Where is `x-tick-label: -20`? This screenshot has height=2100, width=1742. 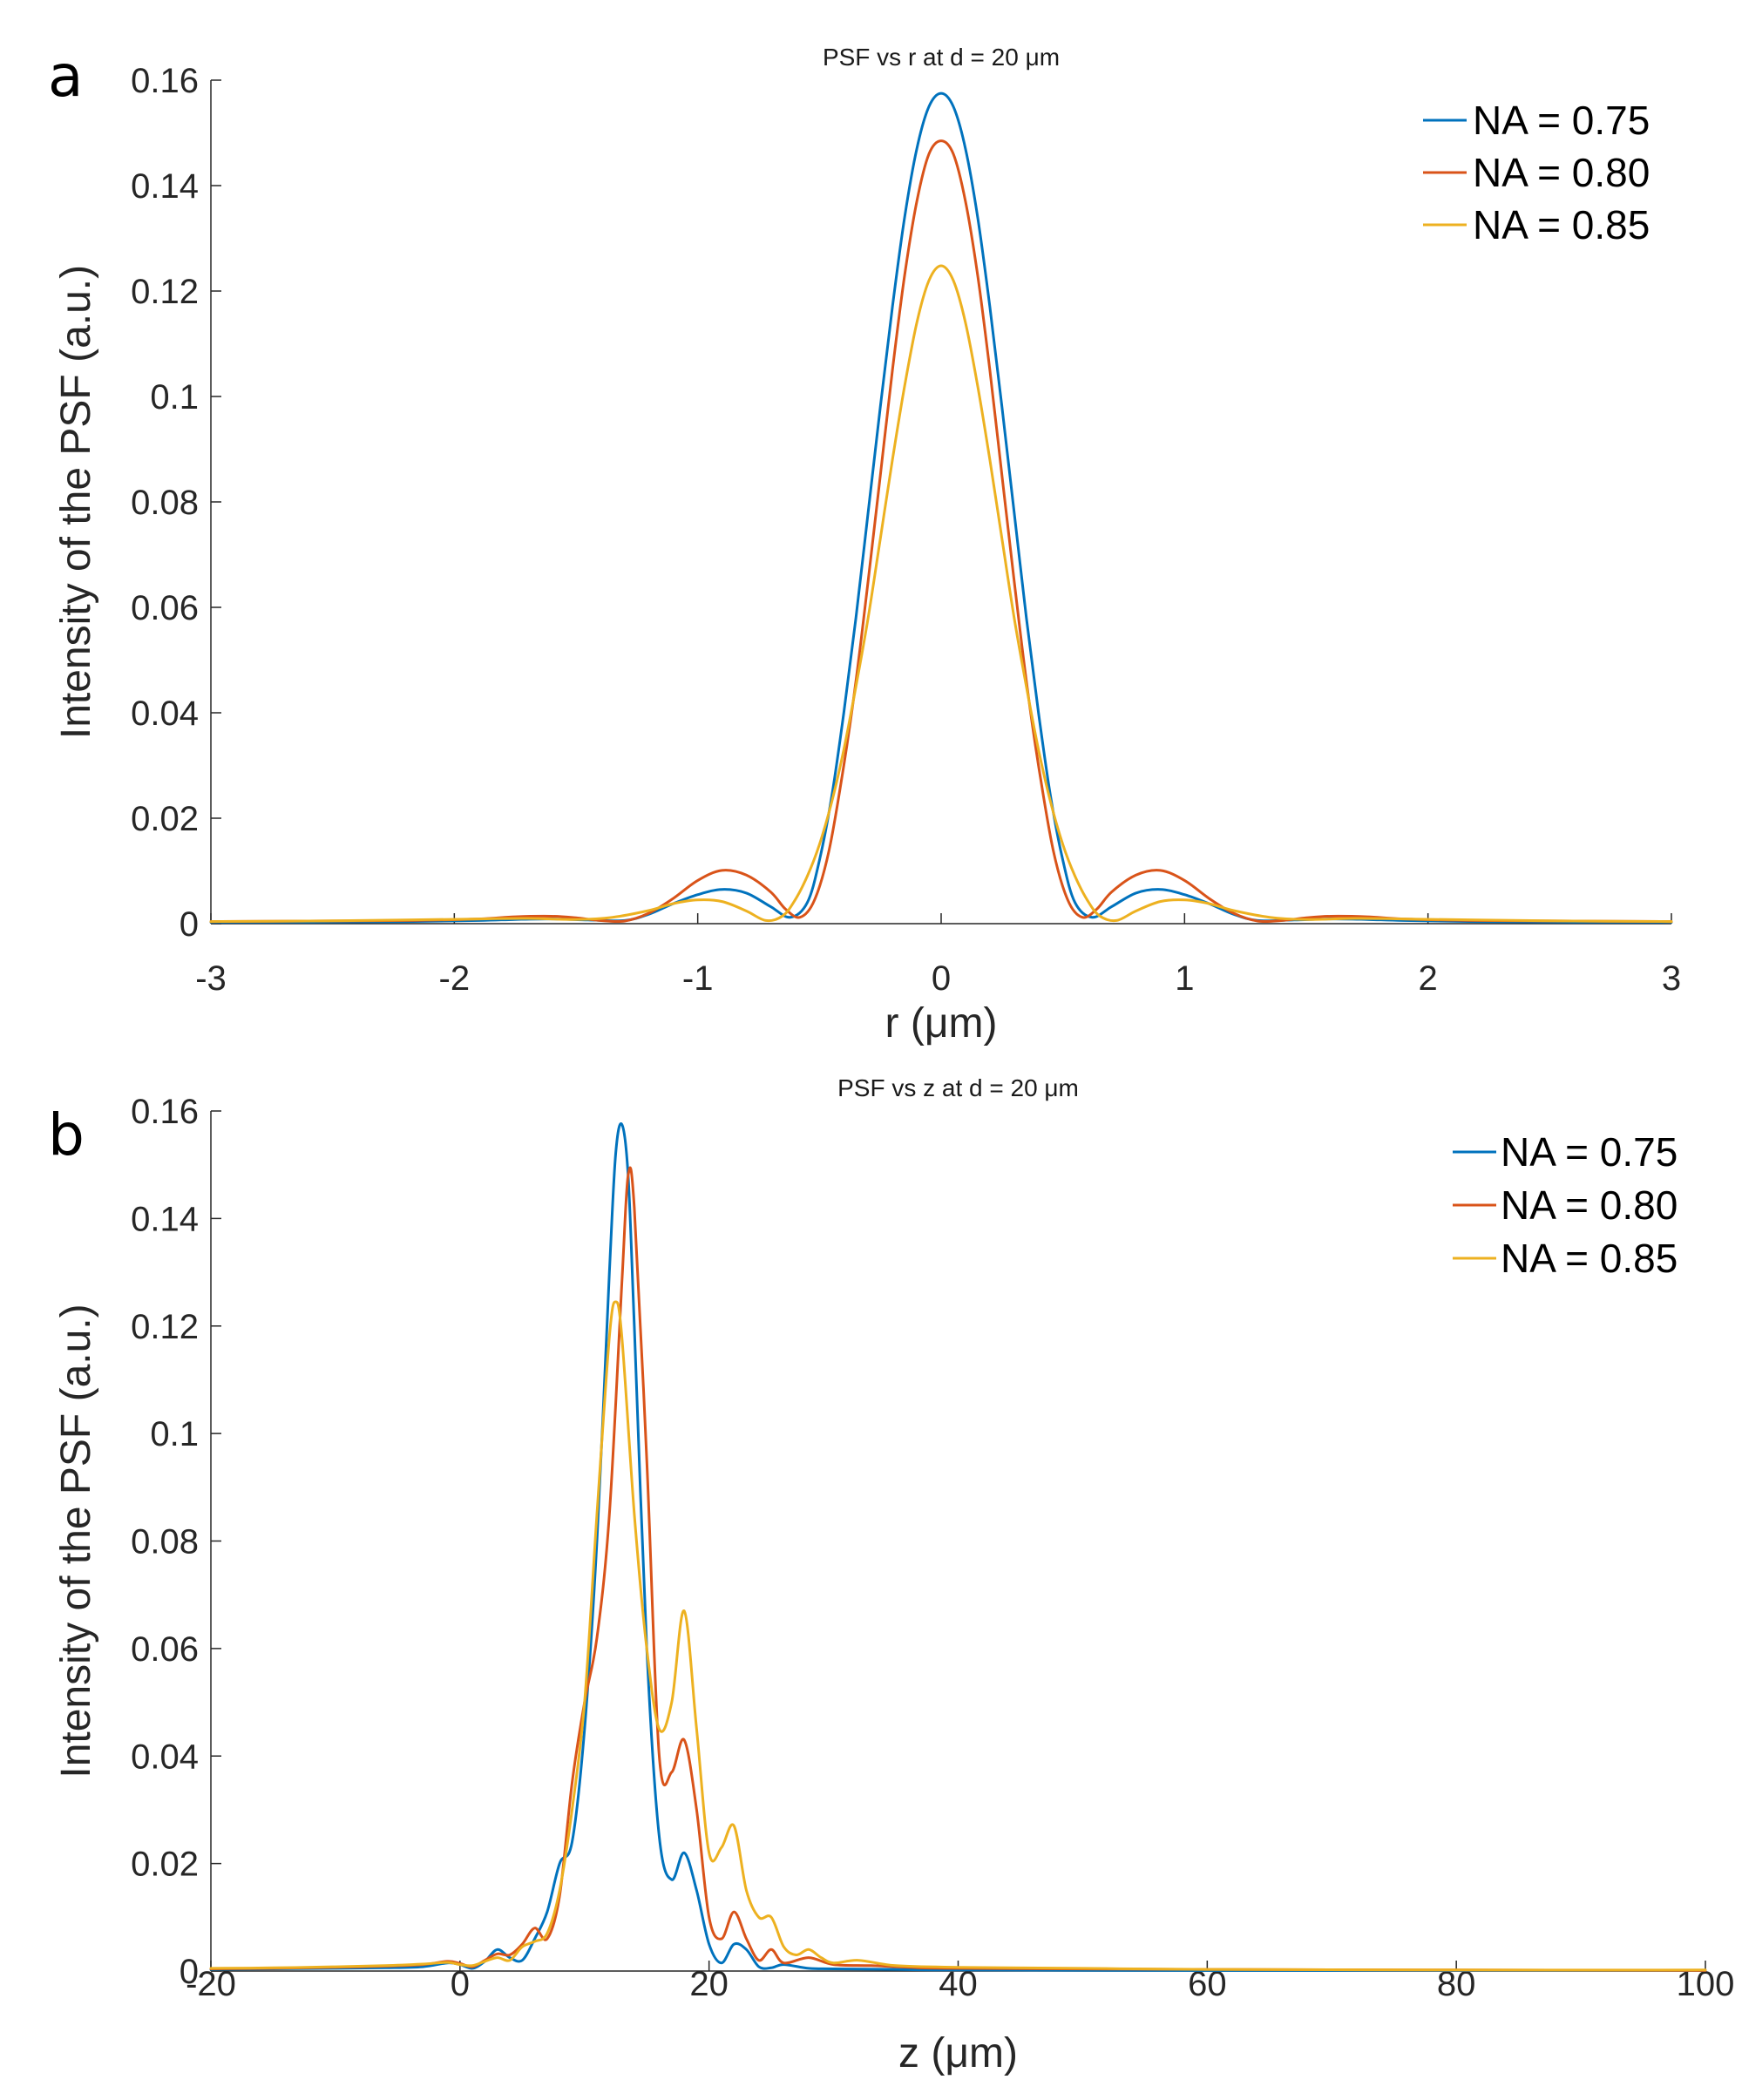
x-tick-label: -20 is located at coordinates (211, 1984).